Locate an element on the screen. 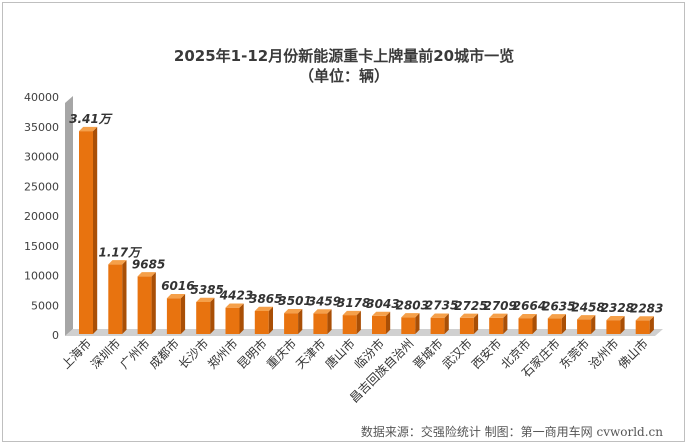 This screenshot has height=446, width=689. data-label: 4423 is located at coordinates (236, 296).